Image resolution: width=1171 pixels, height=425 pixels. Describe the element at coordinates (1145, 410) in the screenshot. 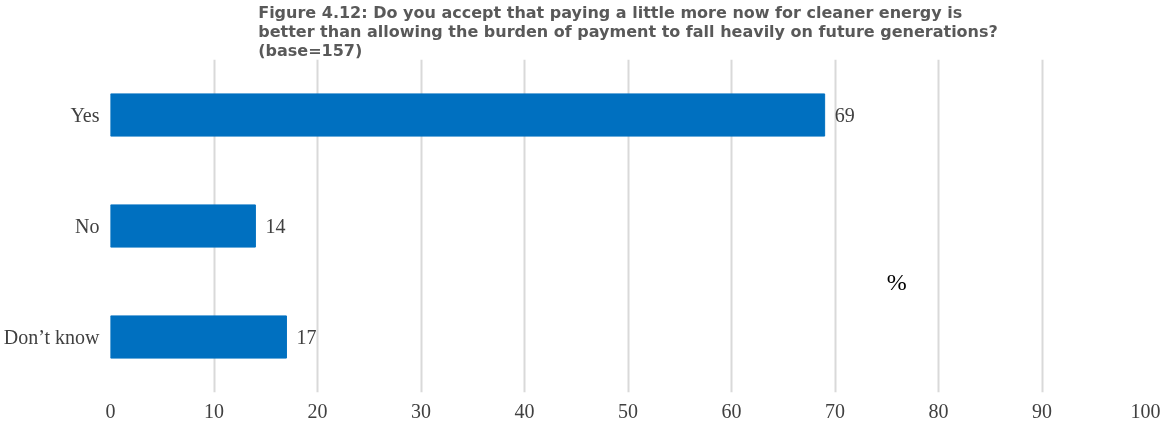

I see `x-tick-label: 100` at that location.